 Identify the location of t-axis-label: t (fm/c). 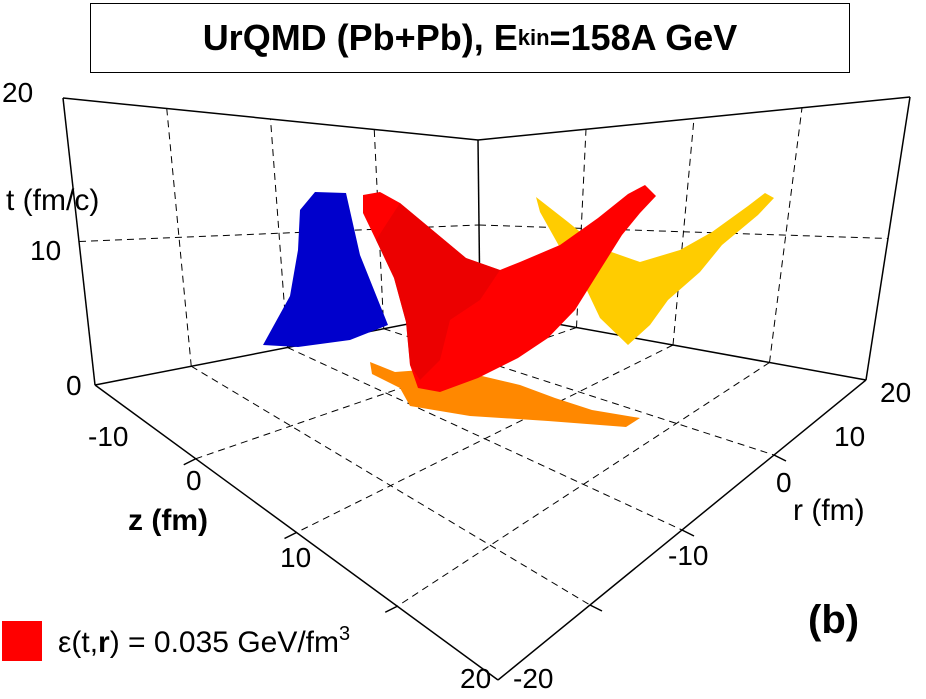
(52, 200).